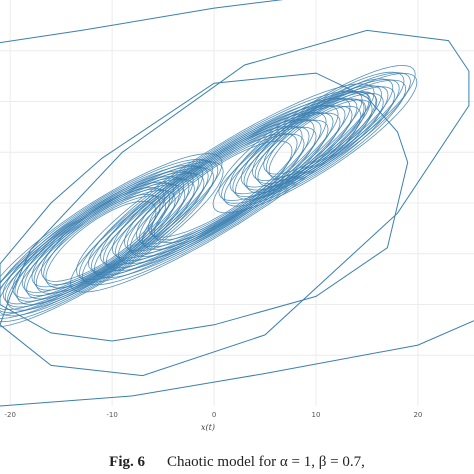 The width and height of the screenshot is (474, 474). What do you see at coordinates (142, 22) in the screenshot?
I see `trajectory-transient` at bounding box center [142, 22].